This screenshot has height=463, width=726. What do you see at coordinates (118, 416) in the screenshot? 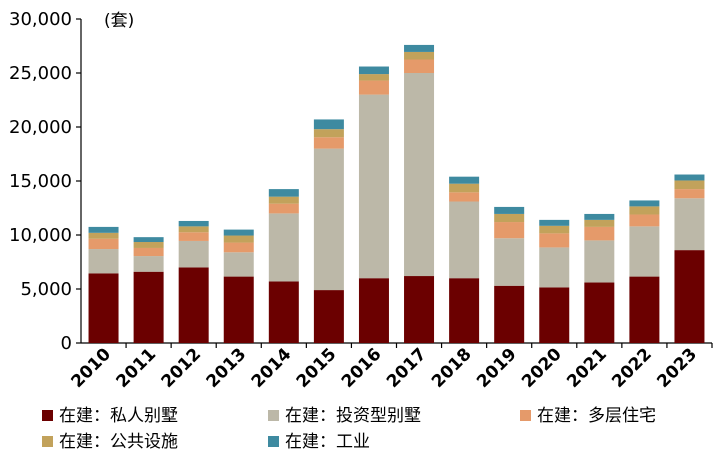
I see `legend-label-0: 在建：私人别墅` at bounding box center [118, 416].